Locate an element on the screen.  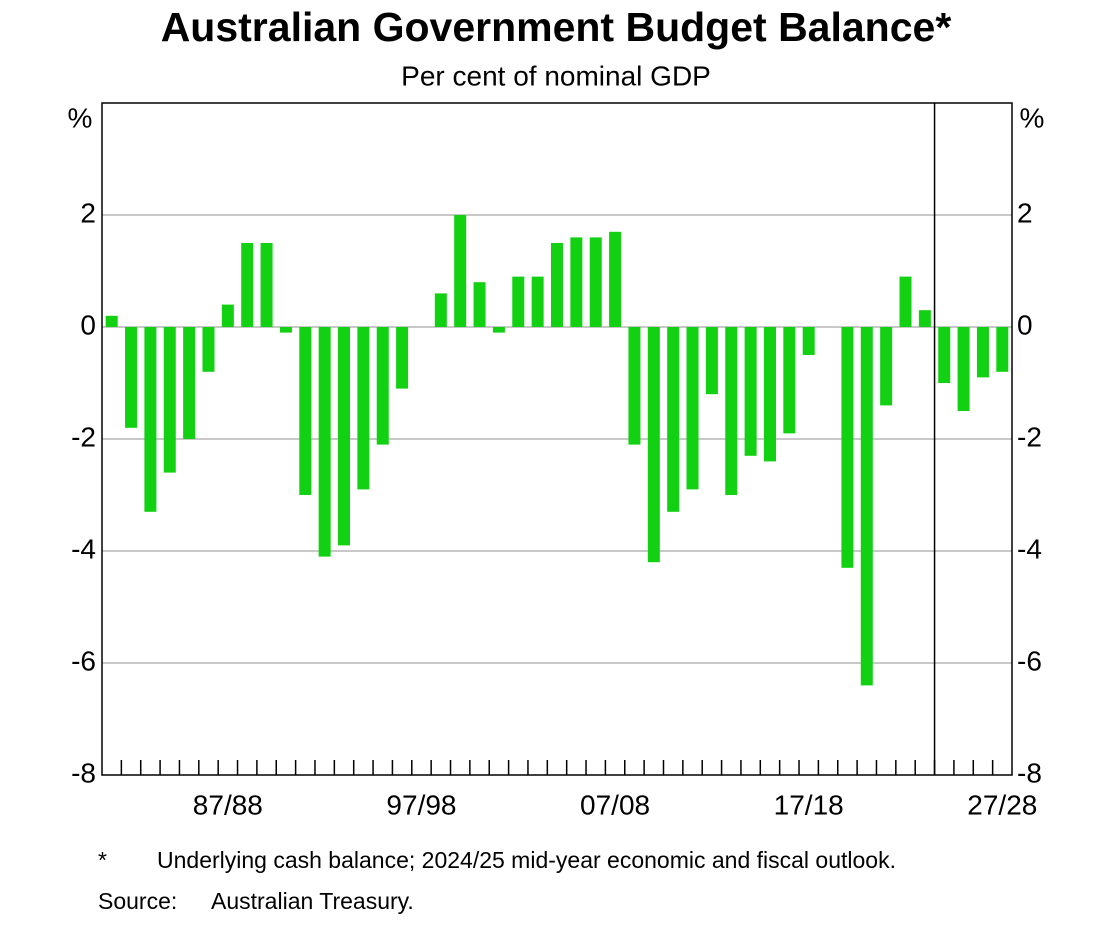
y2-tick-label: 2 is located at coordinates (1025, 212).